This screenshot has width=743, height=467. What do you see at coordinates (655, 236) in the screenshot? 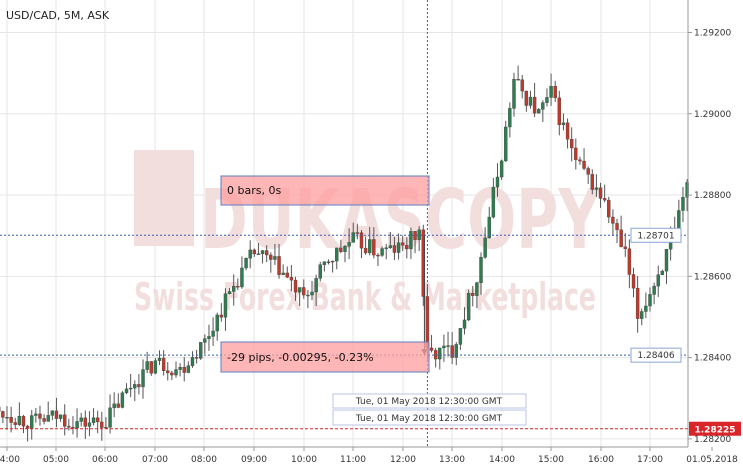
I see `price-tag-label: 1.28701` at bounding box center [655, 236].